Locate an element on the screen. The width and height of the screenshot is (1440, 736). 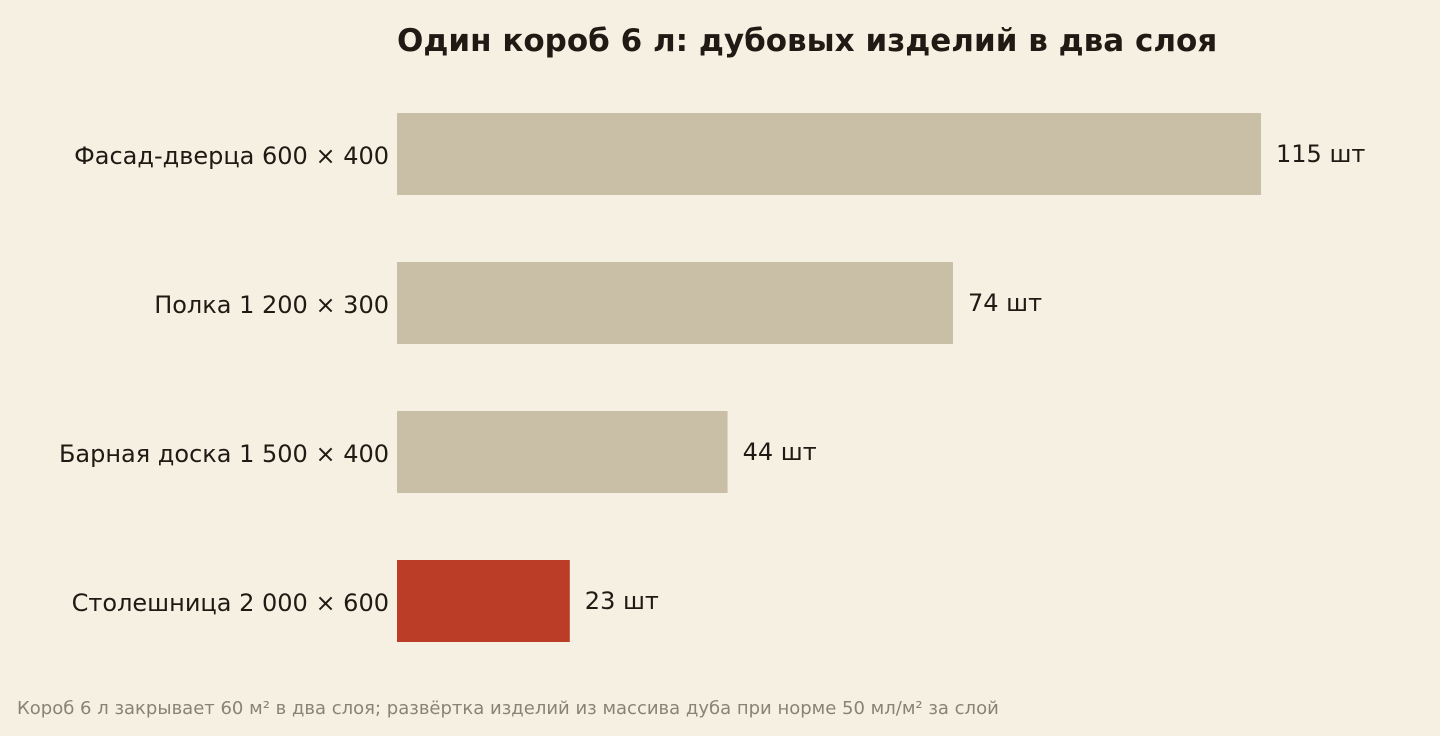
value-label-2: 74 шт is located at coordinates (1005, 303).